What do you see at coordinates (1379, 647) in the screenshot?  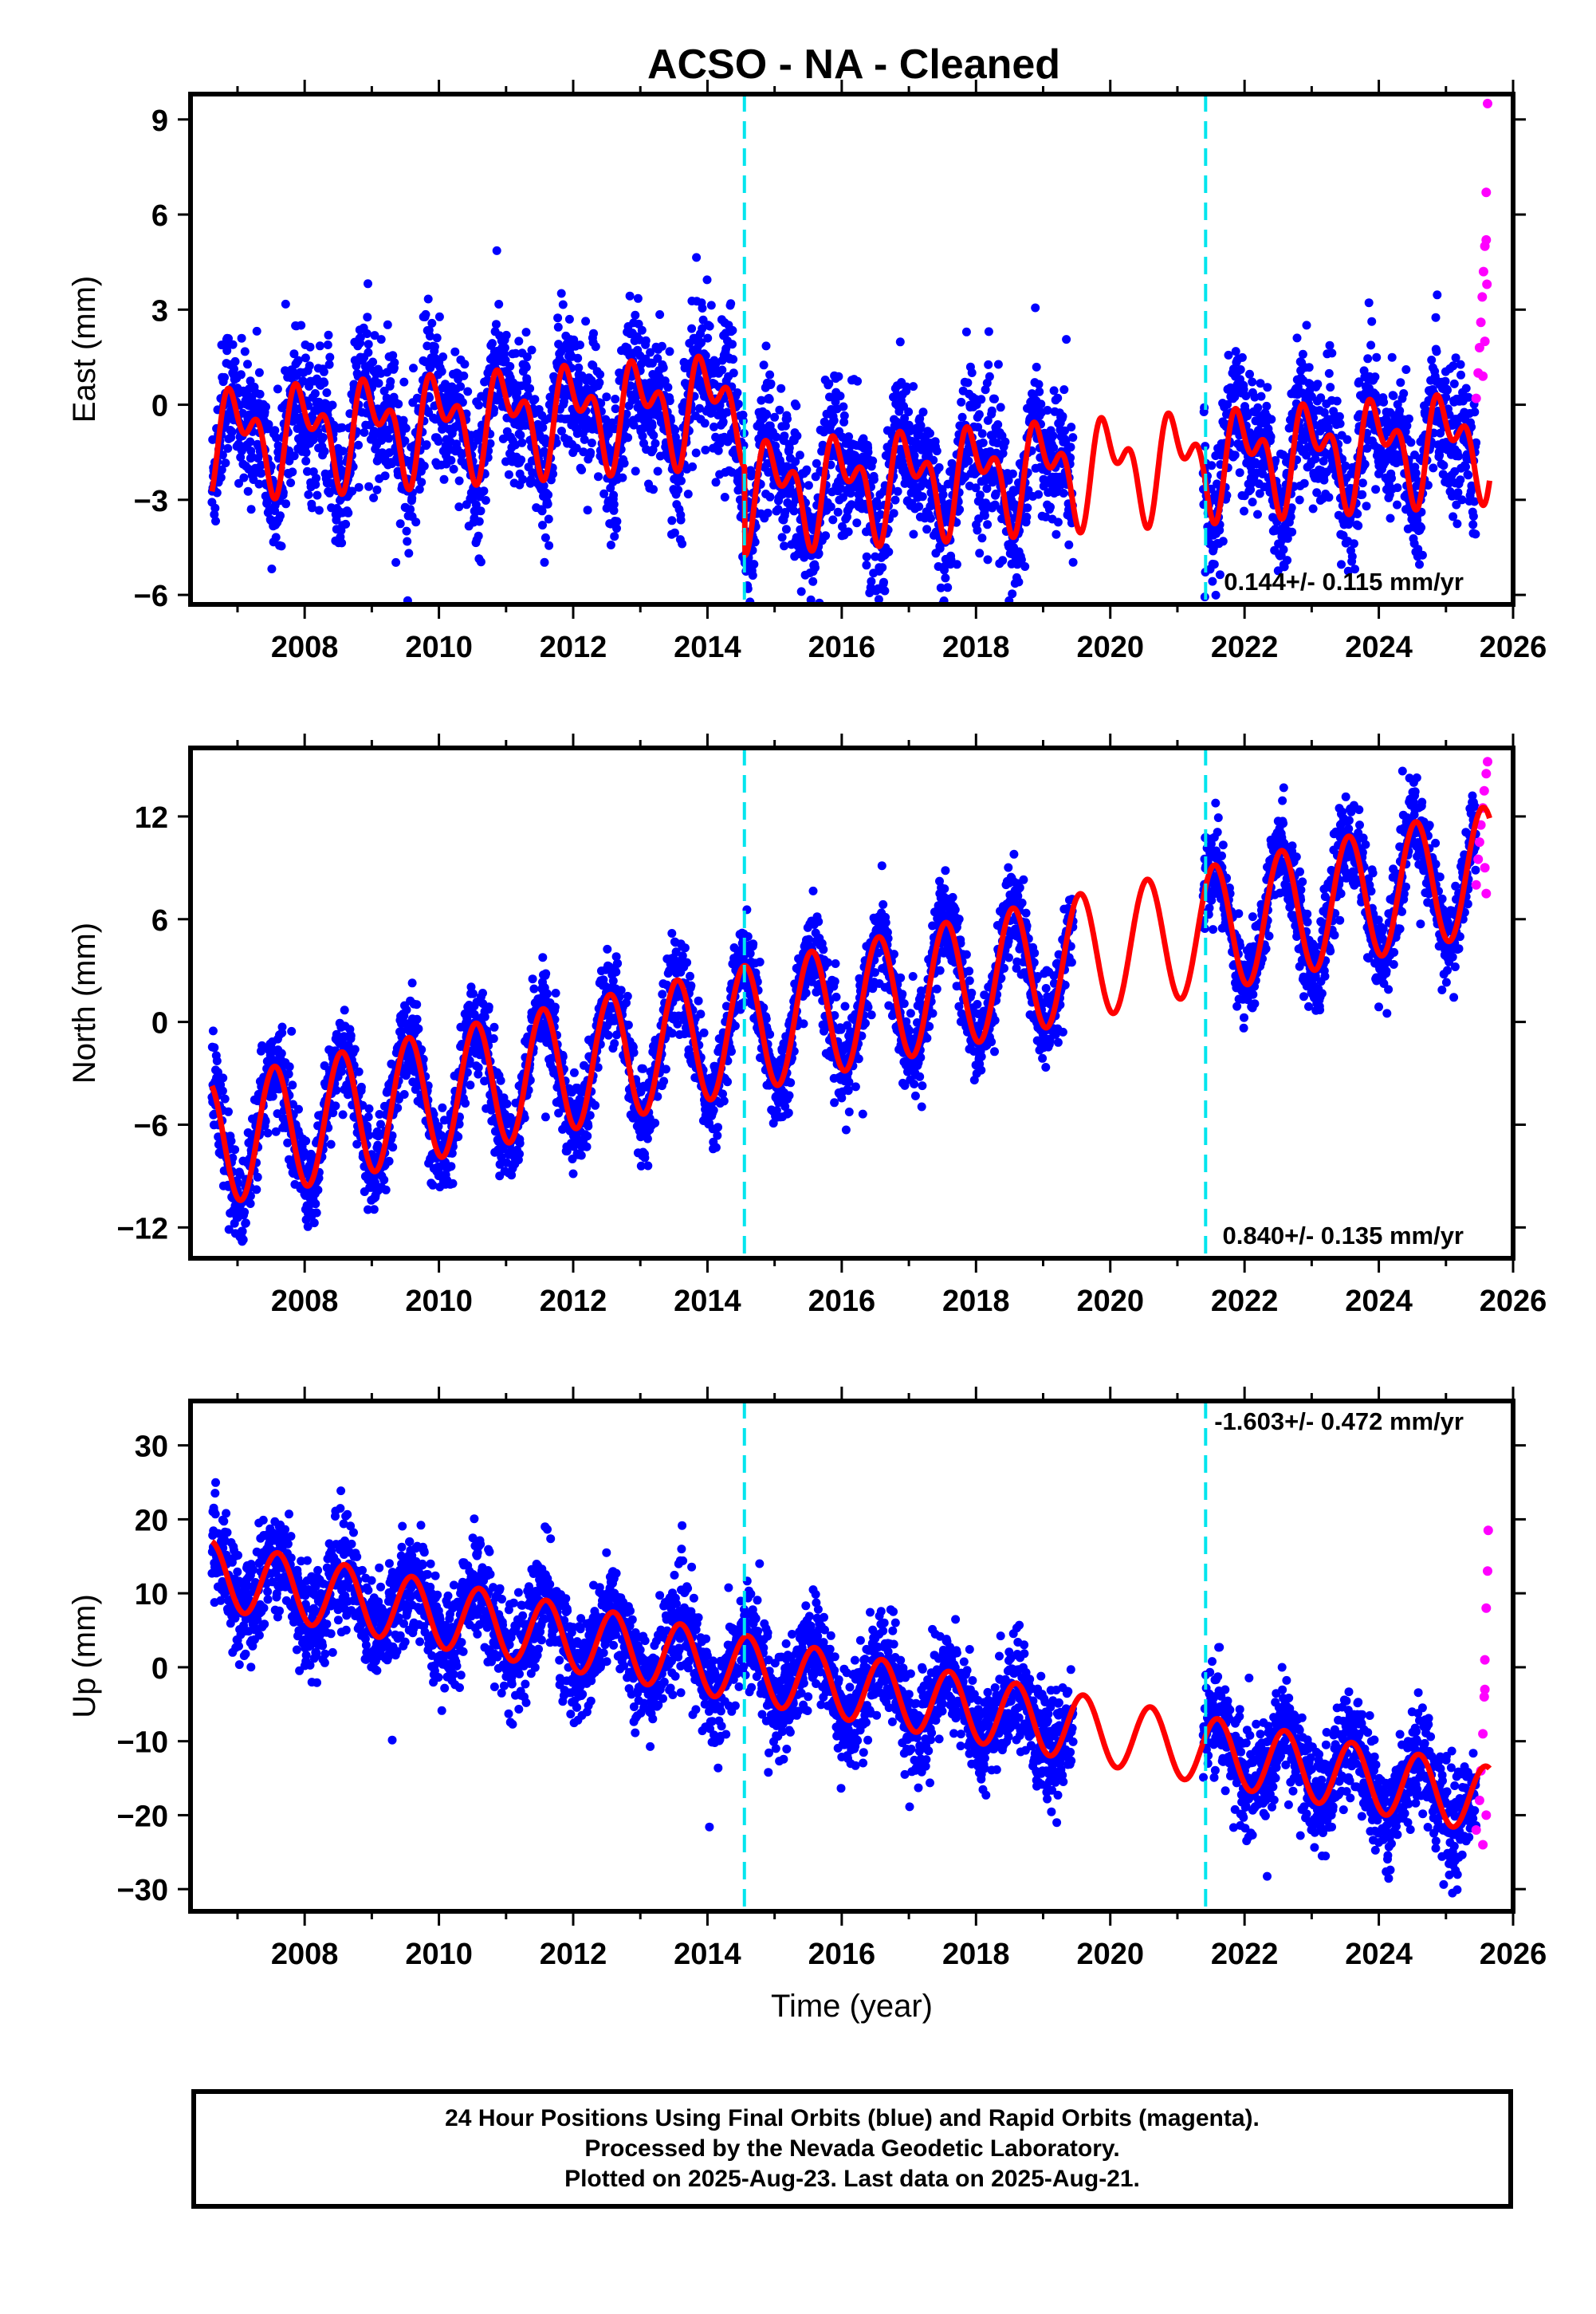 I see `east-xtick-label: 2024` at bounding box center [1379, 647].